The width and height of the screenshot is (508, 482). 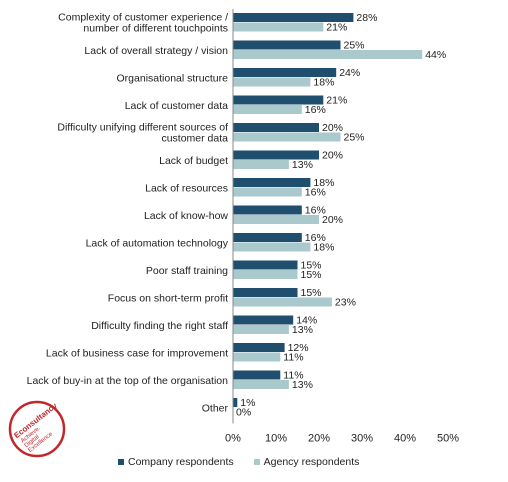 I want to click on category-label: Lack of resources, so click(x=186, y=189).